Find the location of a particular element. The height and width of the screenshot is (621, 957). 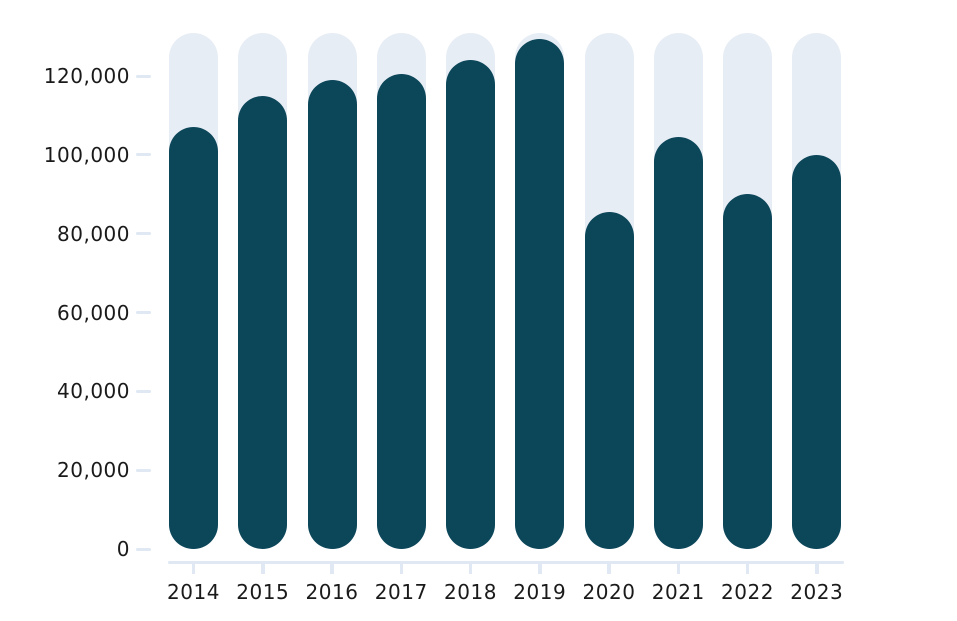

bar-value-2017 is located at coordinates (401, 311).